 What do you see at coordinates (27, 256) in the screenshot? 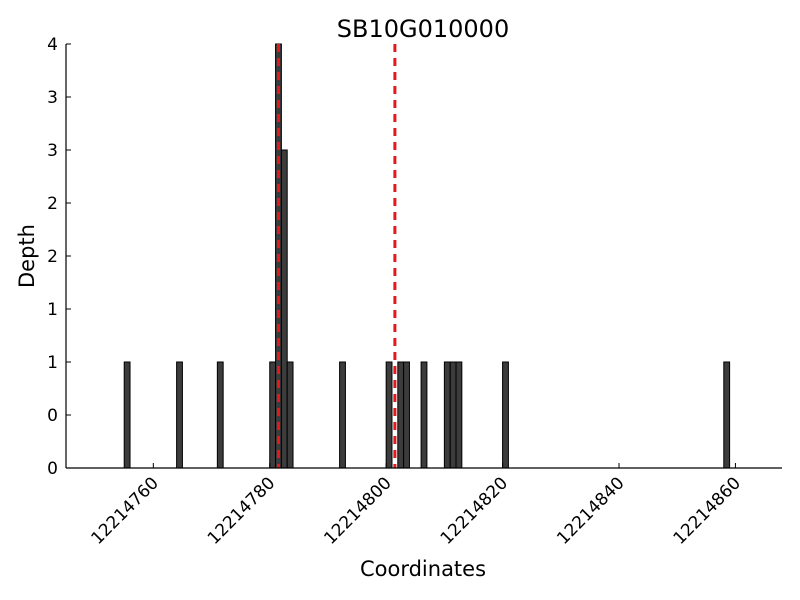
I see `y-axis-label: Depth` at bounding box center [27, 256].